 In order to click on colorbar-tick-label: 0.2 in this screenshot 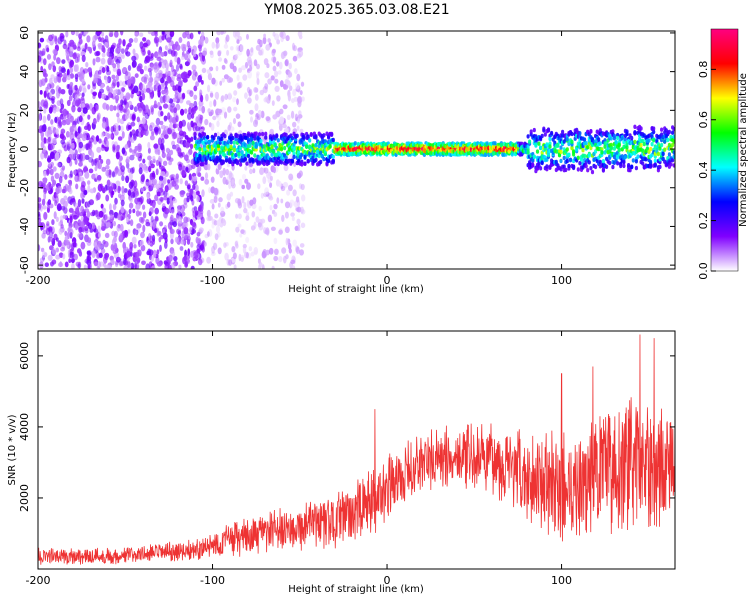, I will do `click(703, 221)`.